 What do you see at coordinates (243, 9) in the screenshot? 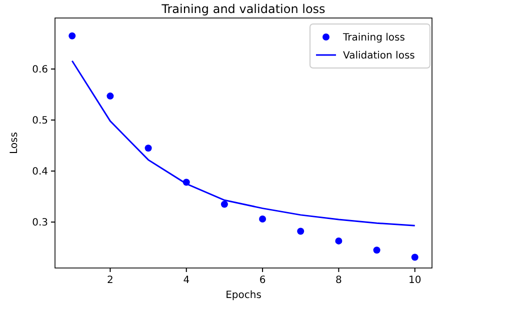
I see `chart-title: Training and validation loss` at bounding box center [243, 9].